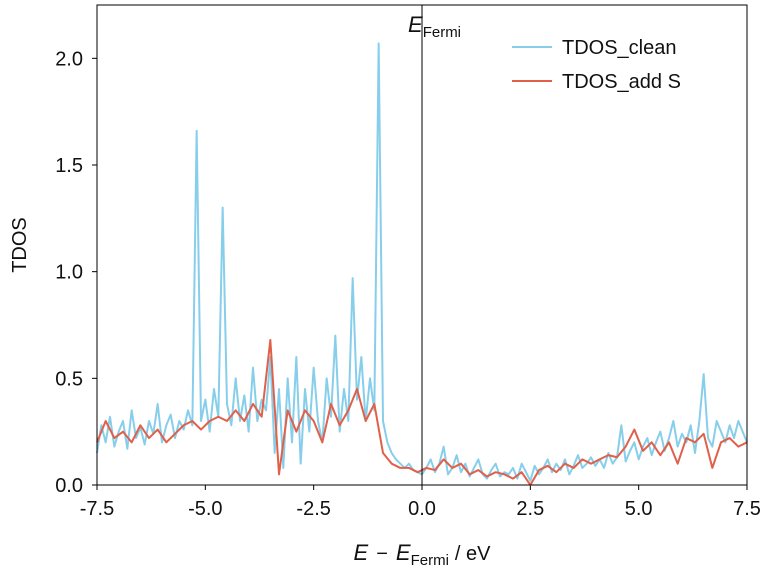  I want to click on x-tick-label: -7.5, so click(97, 509).